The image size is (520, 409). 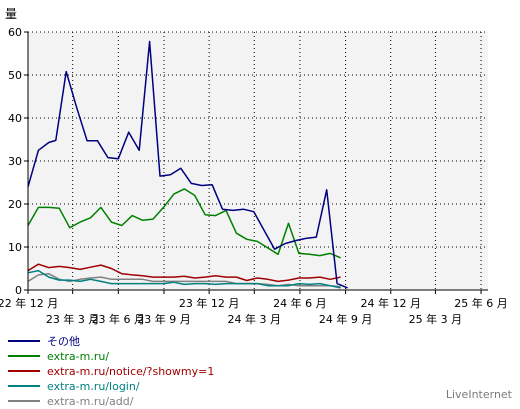 I want to click on legend-item-add: extra-m.ru/add/, so click(x=111, y=401).